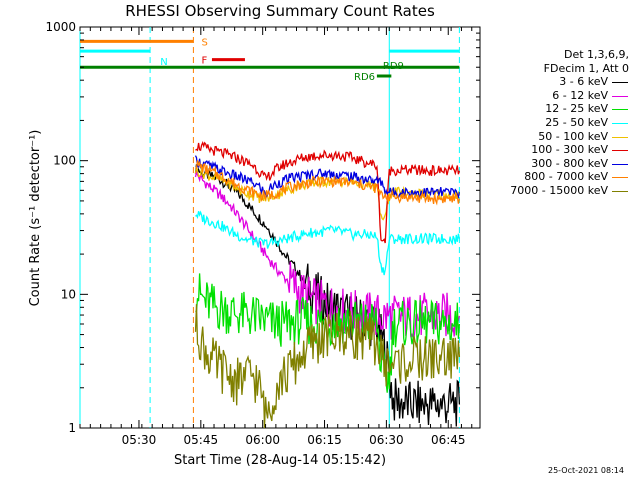 The width and height of the screenshot is (640, 480). What do you see at coordinates (262, 440) in the screenshot?
I see `x-tick-label: 06:00` at bounding box center [262, 440].